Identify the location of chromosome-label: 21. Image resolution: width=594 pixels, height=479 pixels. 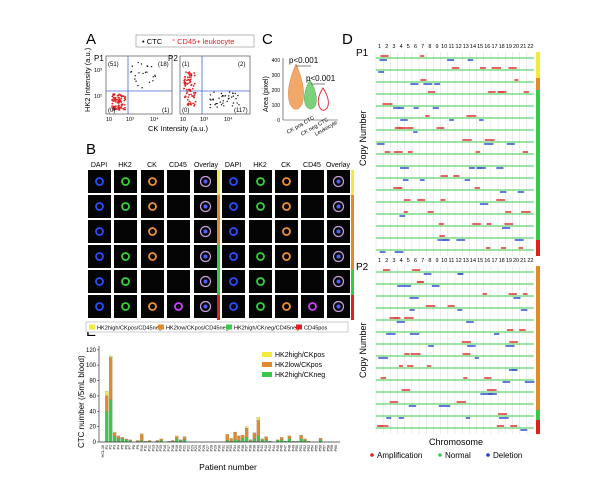
(523, 47).